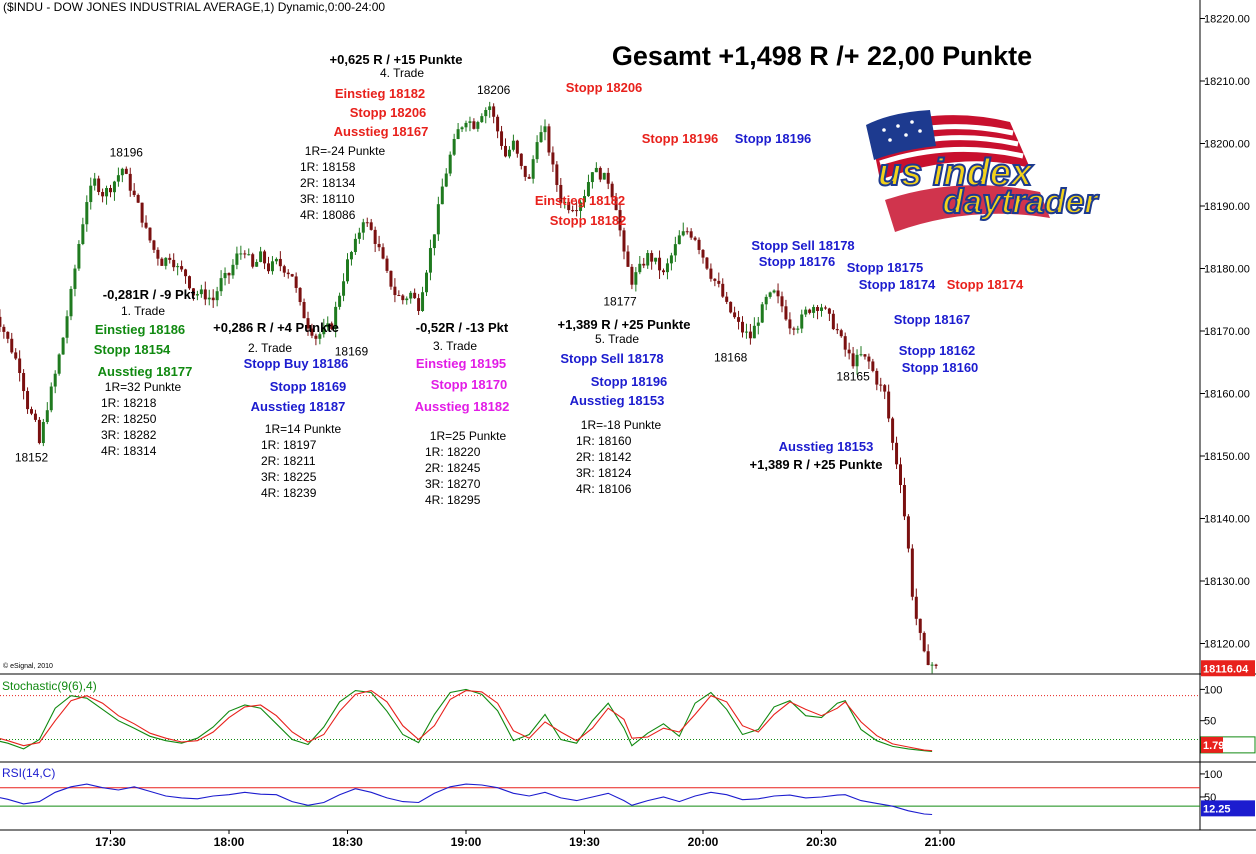 This screenshot has height=854, width=1256. What do you see at coordinates (1227, 207) in the screenshot?
I see `y-tick-label: 18190.00` at bounding box center [1227, 207].